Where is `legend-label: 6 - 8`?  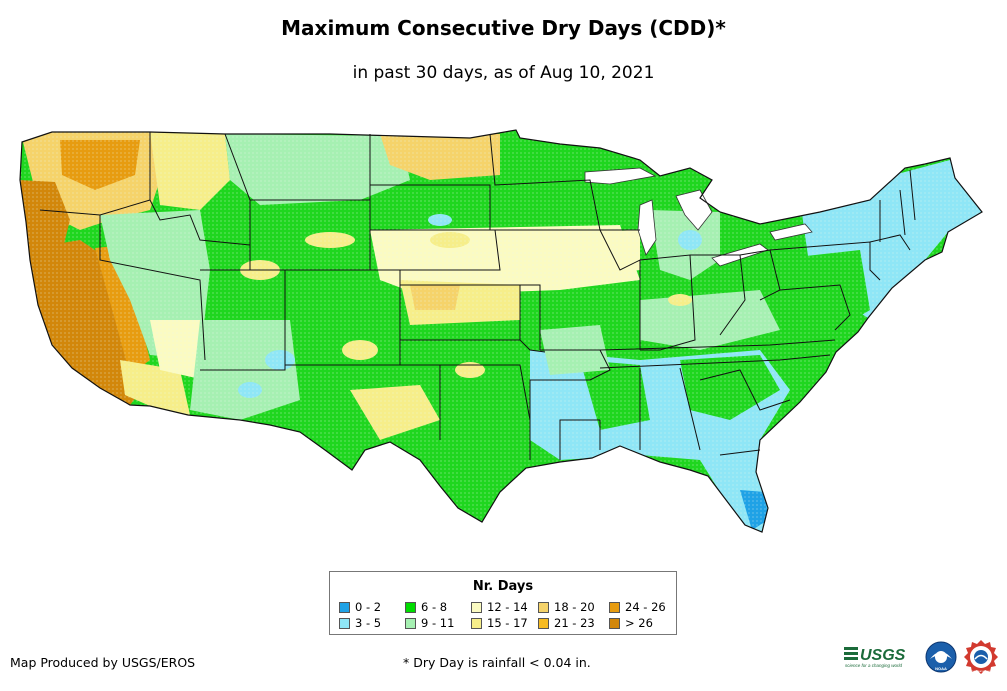 legend-label: 6 - 8 is located at coordinates (434, 607).